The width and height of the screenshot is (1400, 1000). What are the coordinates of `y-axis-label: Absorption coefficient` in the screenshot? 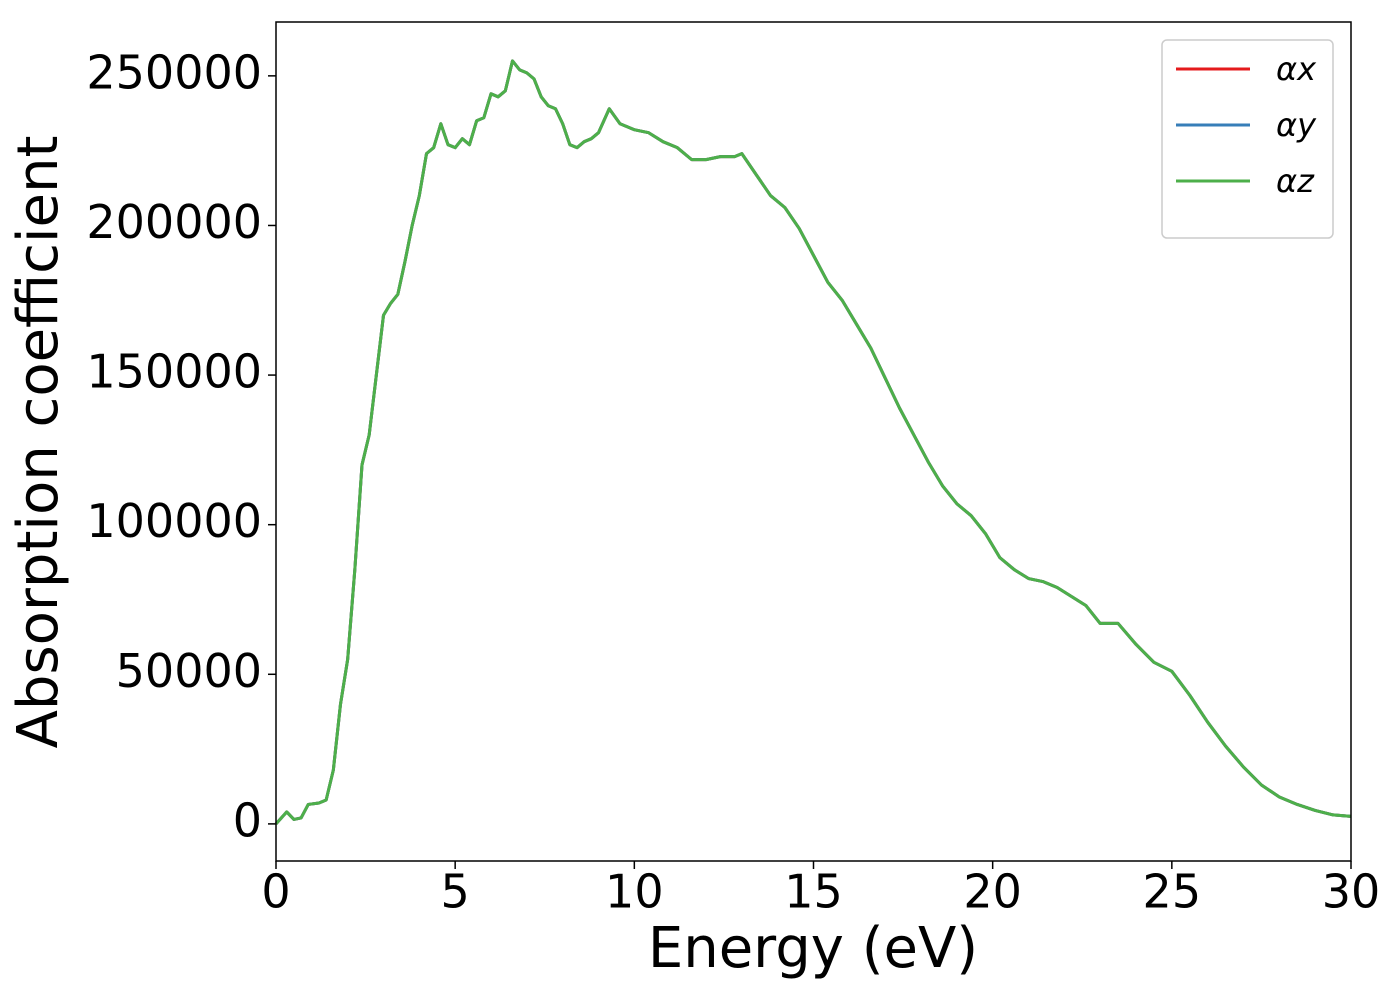 It's located at (38, 442).